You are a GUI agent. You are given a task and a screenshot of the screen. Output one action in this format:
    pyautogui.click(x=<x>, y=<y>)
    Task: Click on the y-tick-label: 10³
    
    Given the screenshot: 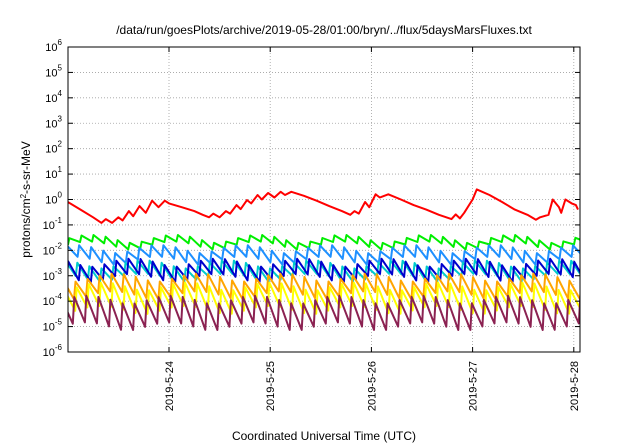 What is the action you would take?
    pyautogui.click(x=53, y=122)
    